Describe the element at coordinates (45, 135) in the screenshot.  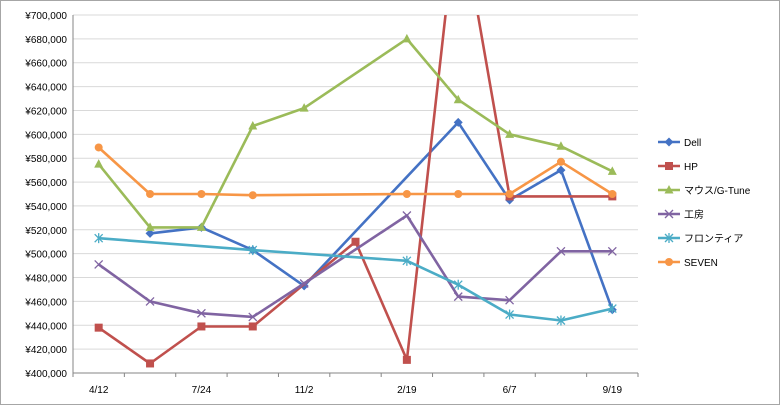
I see `y-tick-label: ¥600,000` at that location.